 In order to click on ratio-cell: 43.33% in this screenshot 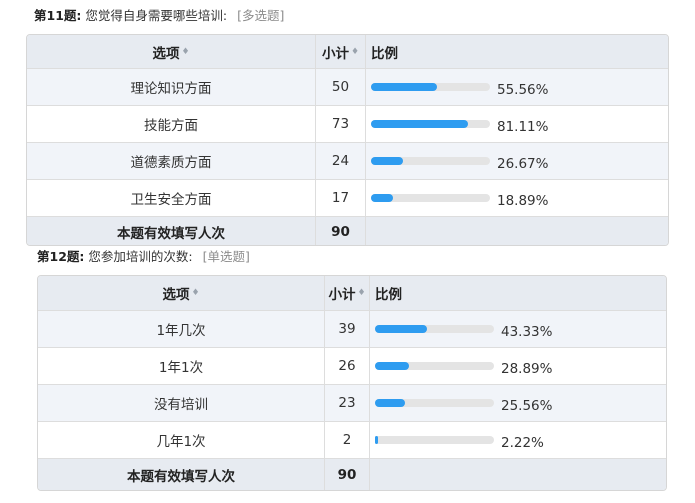, I will do `click(461, 329)`.